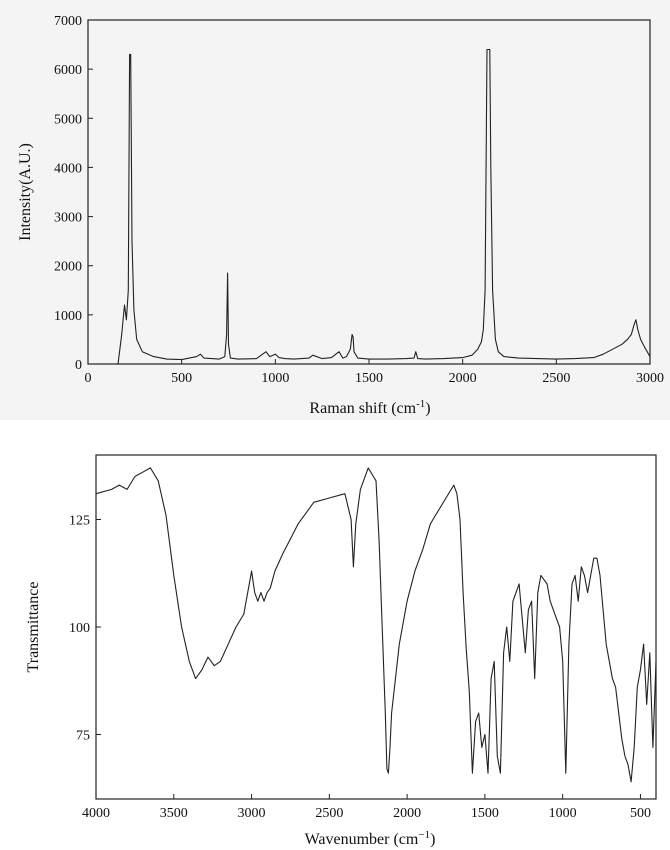 The width and height of the screenshot is (670, 850). Describe the element at coordinates (79, 628) in the screenshot. I see `ir-y-tick-label: 100` at that location.